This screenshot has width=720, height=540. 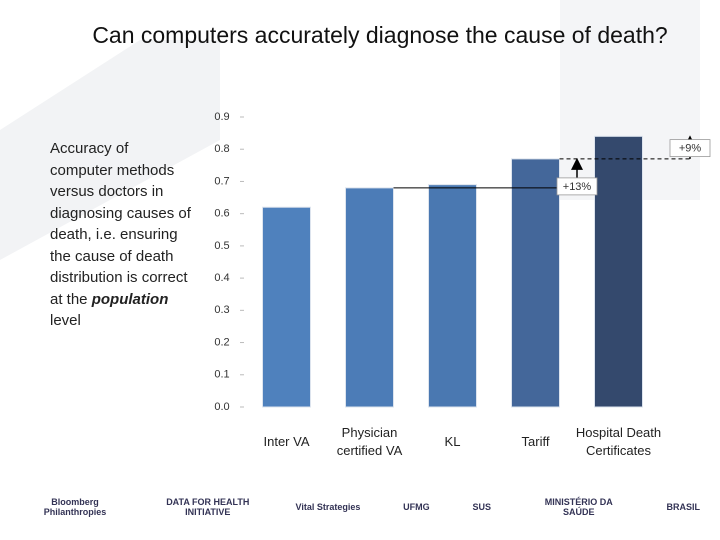 What do you see at coordinates (286, 441) in the screenshot?
I see `x-tick-label: Inter VA` at bounding box center [286, 441].